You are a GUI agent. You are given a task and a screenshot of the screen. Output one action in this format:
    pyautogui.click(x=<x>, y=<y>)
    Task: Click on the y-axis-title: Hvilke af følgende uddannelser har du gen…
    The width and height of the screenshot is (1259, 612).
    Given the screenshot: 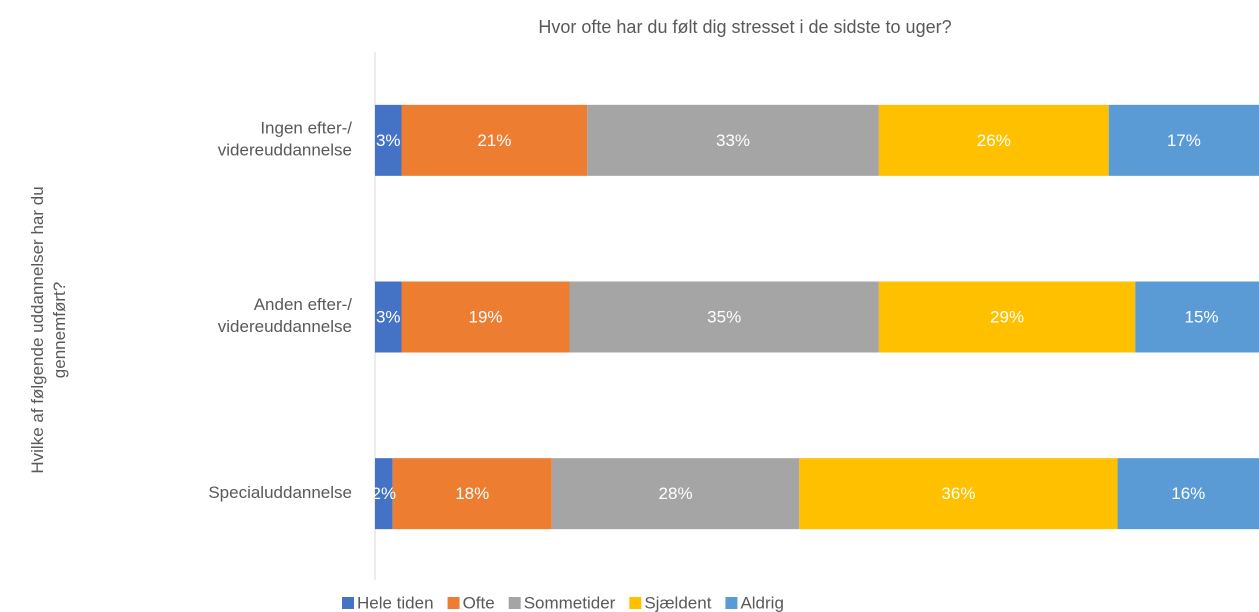 What is the action you would take?
    pyautogui.click(x=48, y=329)
    